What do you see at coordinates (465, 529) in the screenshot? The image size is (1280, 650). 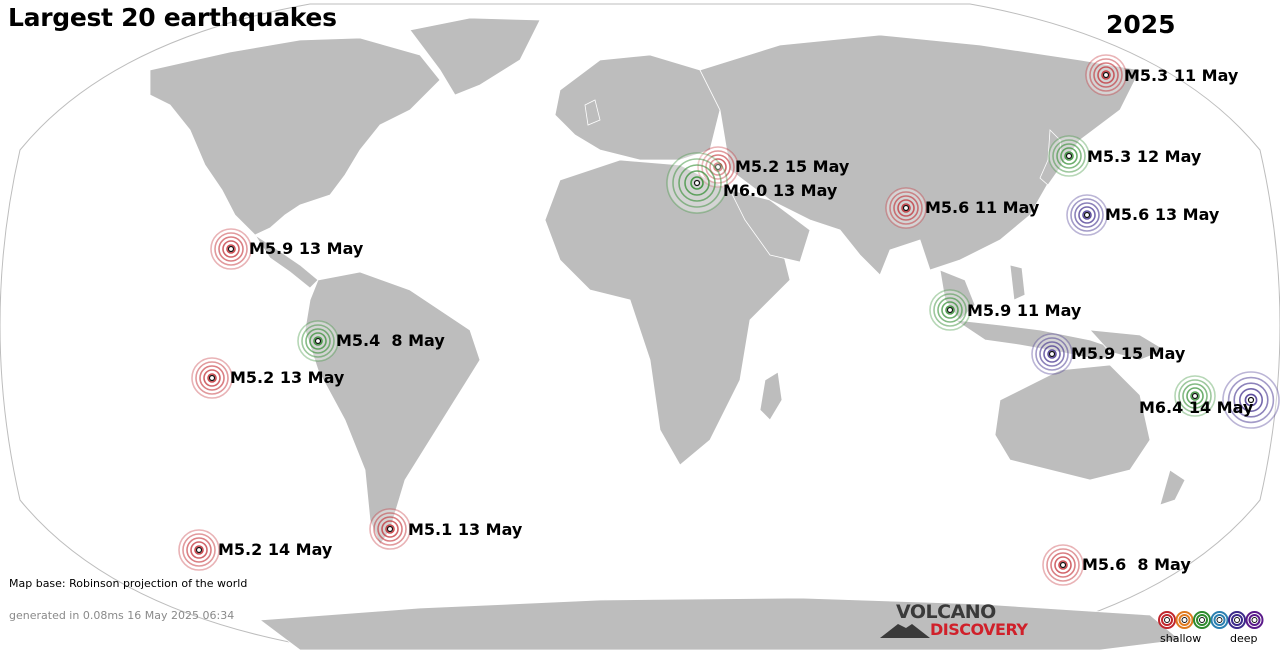 I see `earthquake-label: M5.1 13 May` at bounding box center [465, 529].